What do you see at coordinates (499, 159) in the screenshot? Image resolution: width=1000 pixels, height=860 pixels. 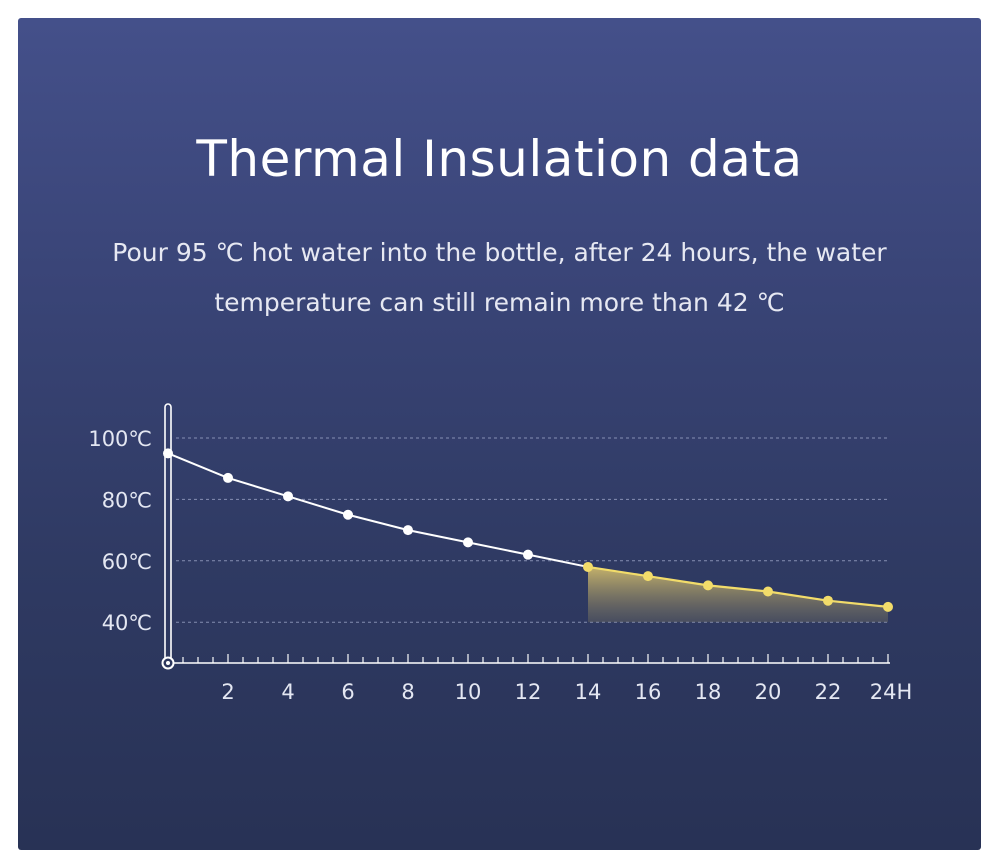 I see `page-title: Thermal Insulation data` at bounding box center [499, 159].